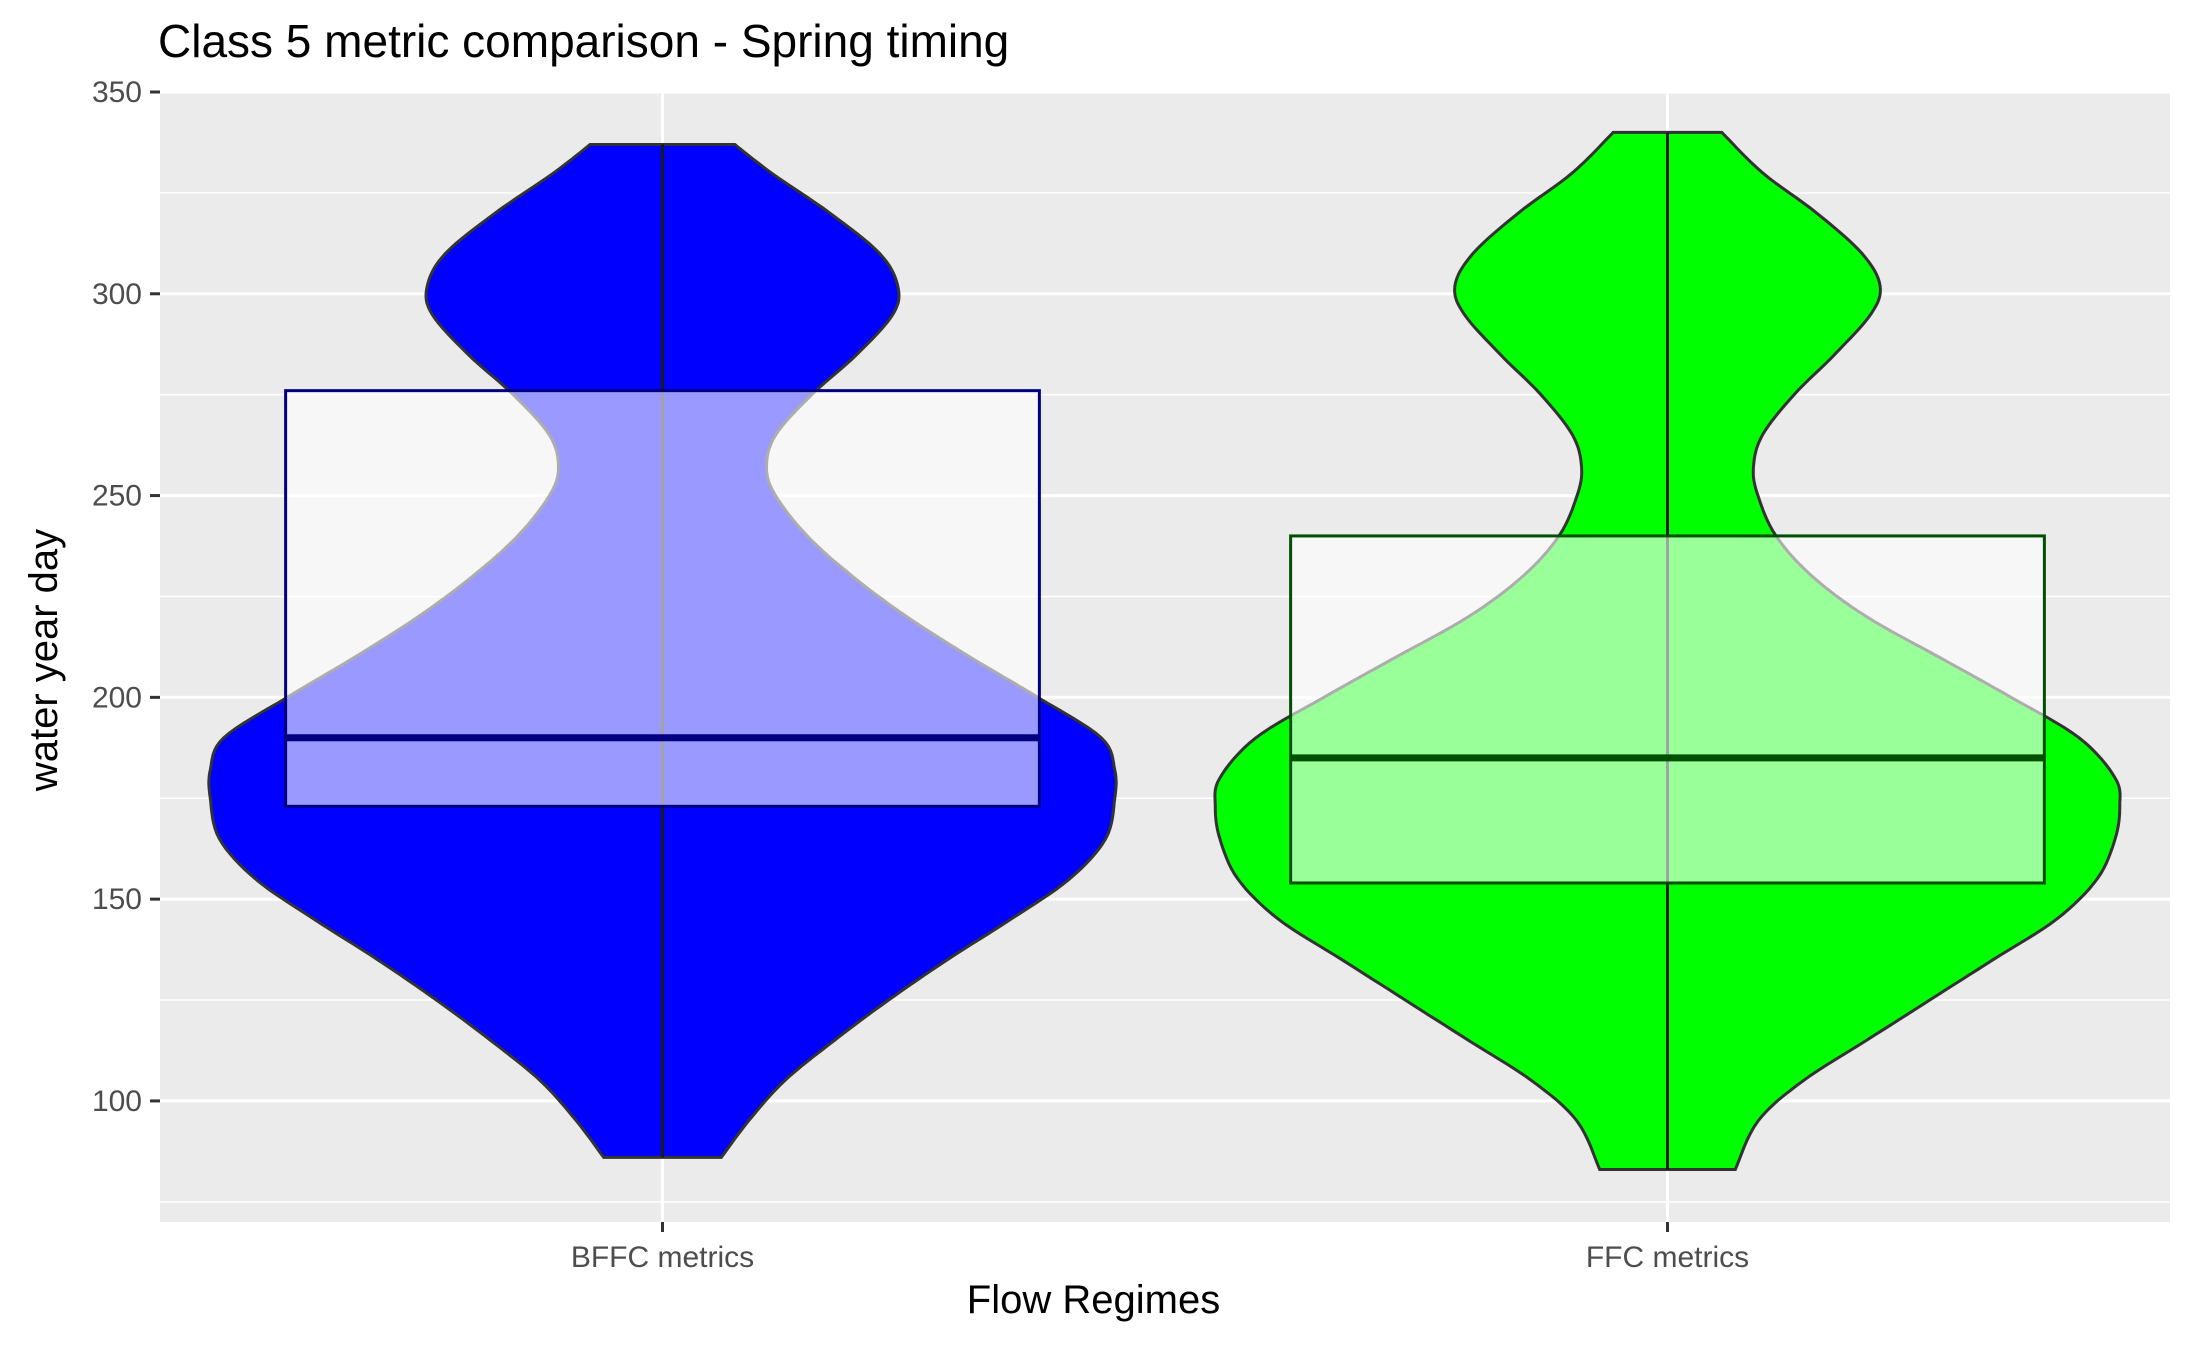  I want to click on x-axis-label: Flow Regimes, so click(1093, 1300).